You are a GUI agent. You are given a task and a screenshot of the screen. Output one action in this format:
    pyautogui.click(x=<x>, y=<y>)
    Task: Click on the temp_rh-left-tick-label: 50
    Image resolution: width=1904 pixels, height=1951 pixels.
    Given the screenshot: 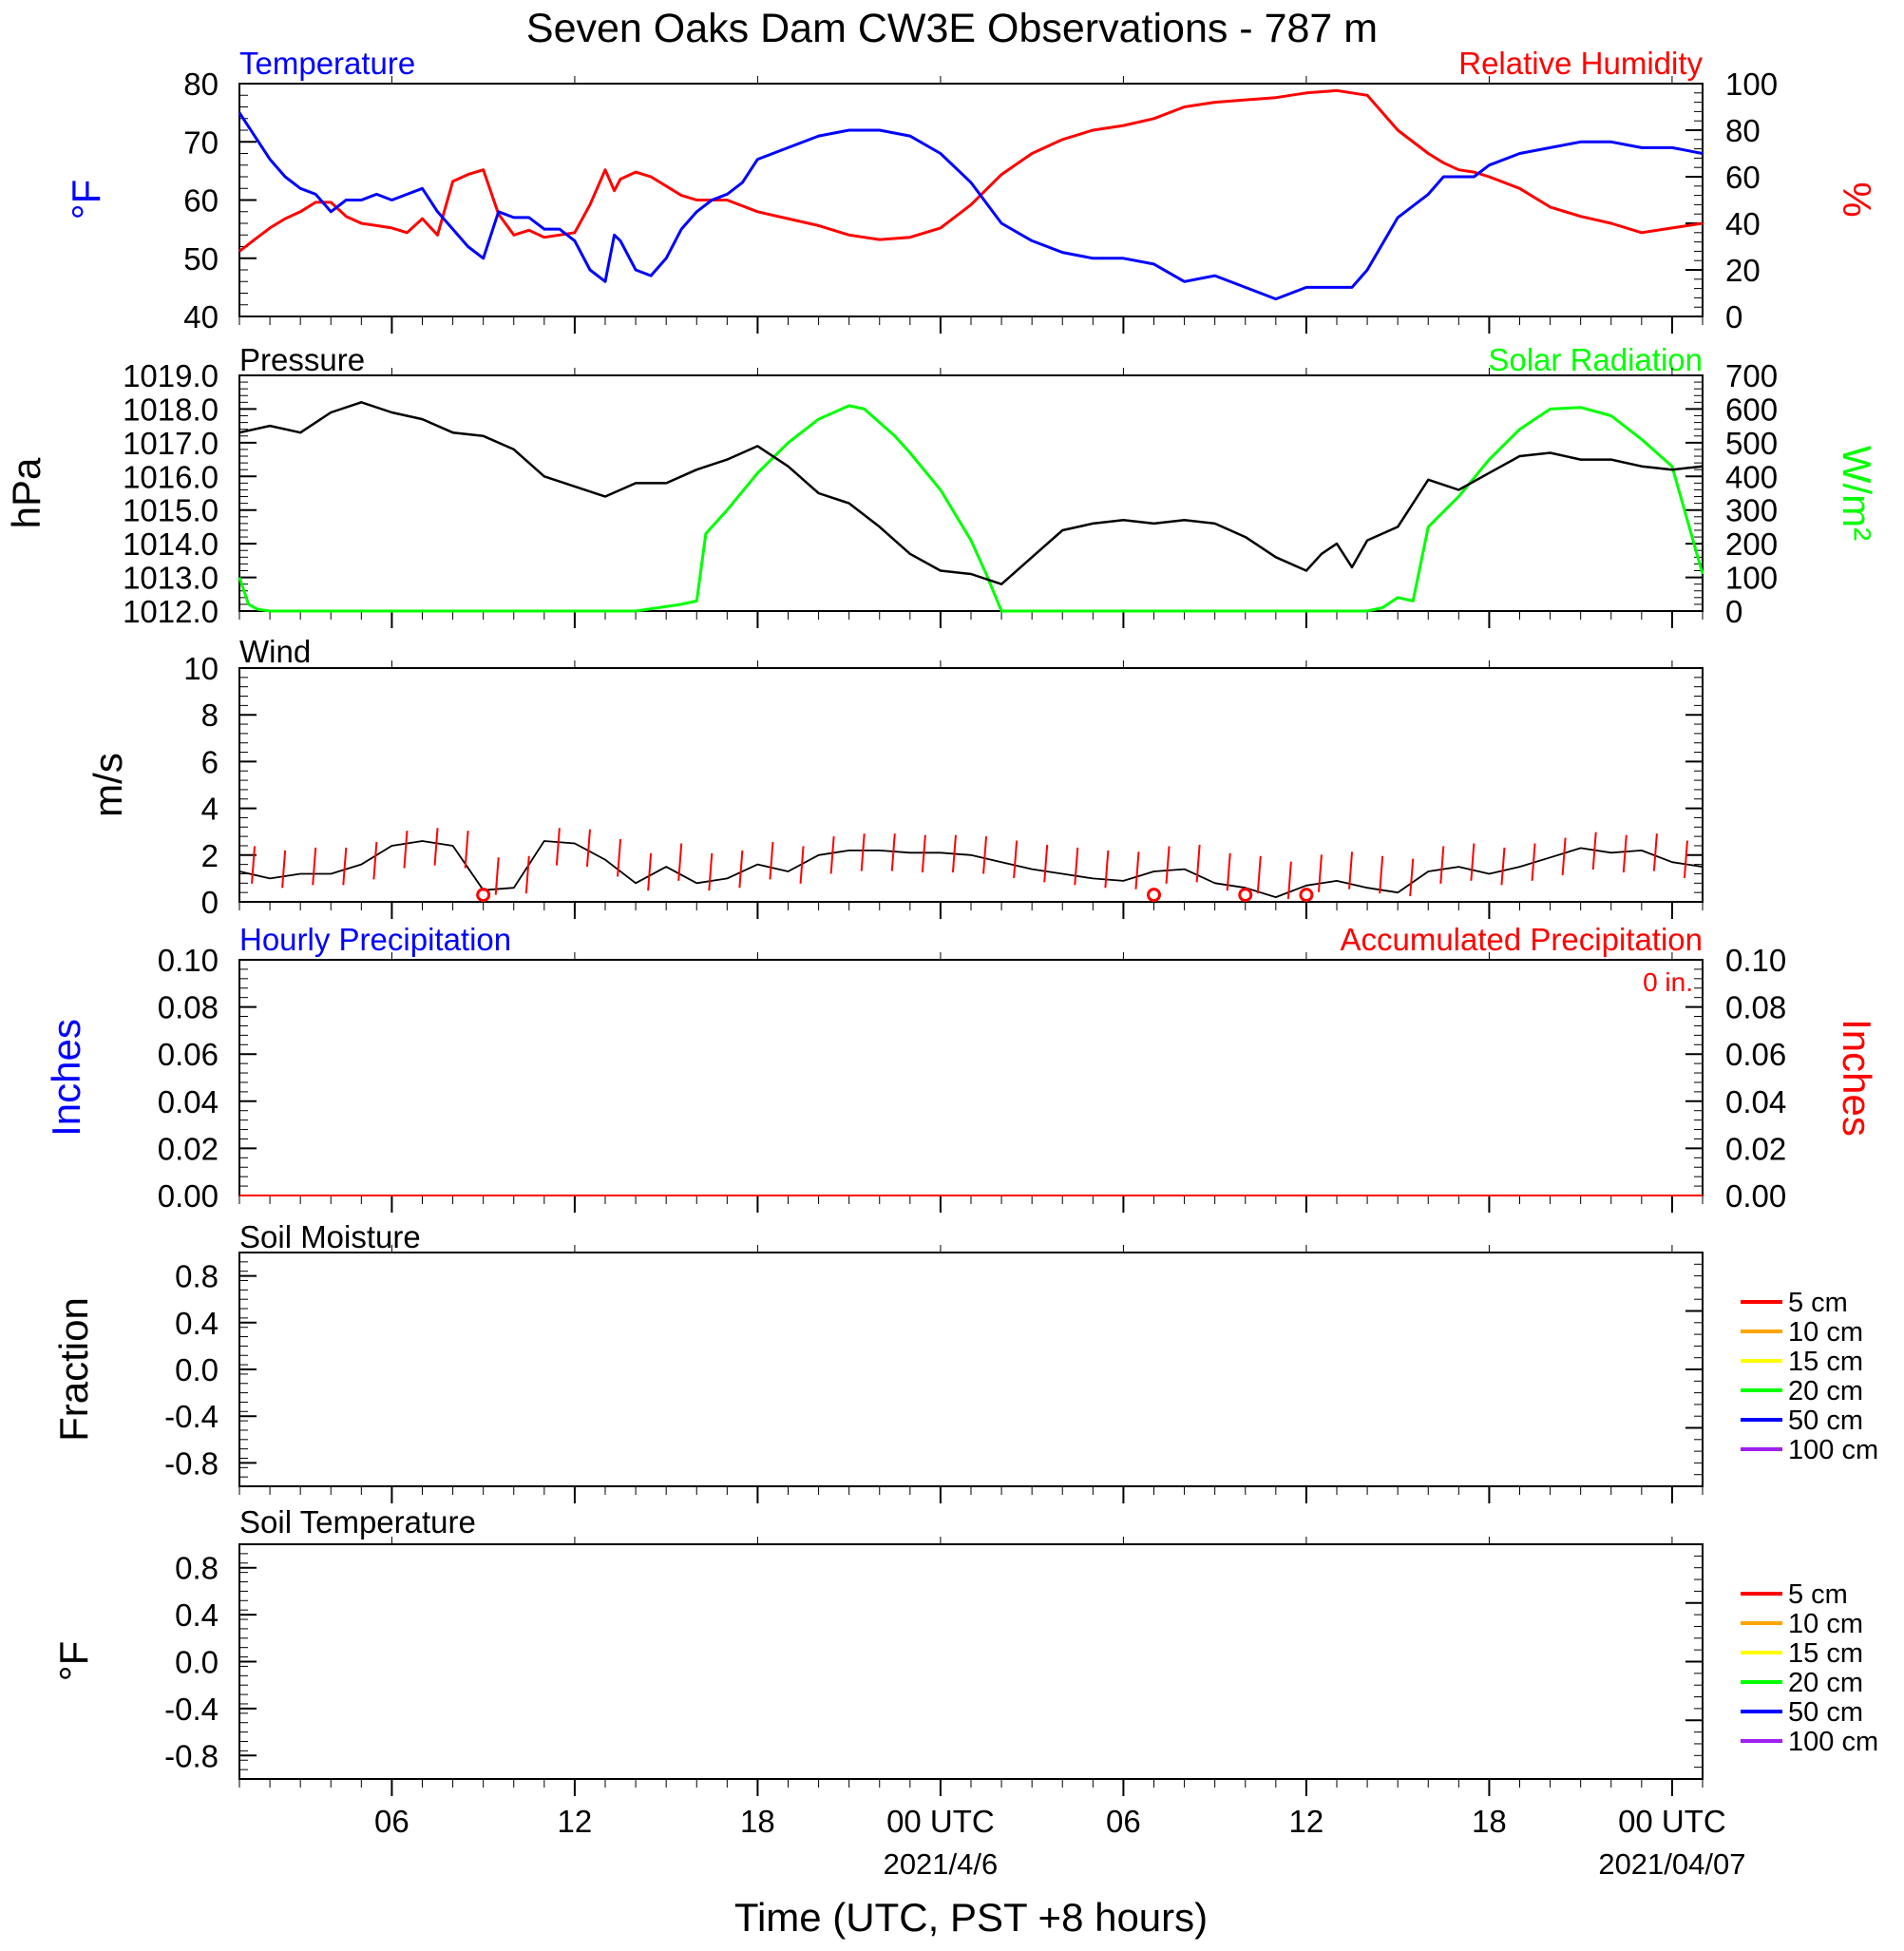 What is the action you would take?
    pyautogui.click(x=201, y=259)
    